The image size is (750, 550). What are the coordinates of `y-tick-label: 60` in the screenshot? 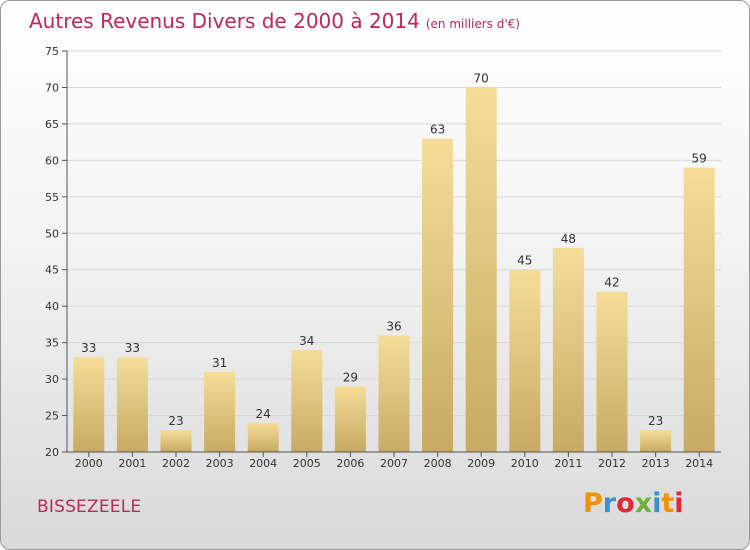 It's located at (52, 160).